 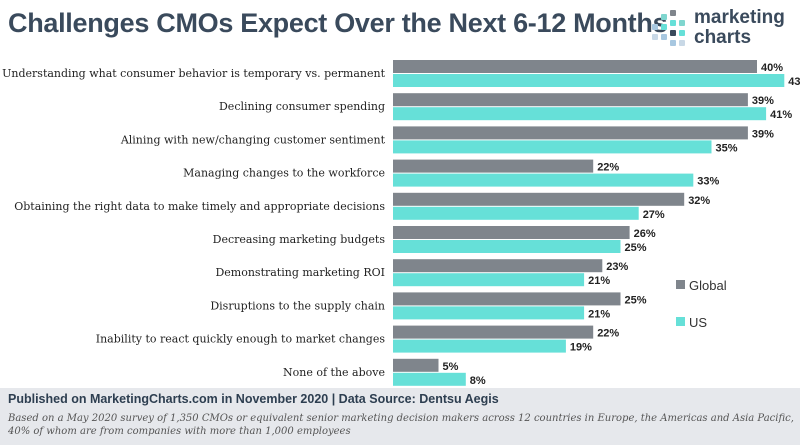 What do you see at coordinates (794, 82) in the screenshot?
I see `us-value-label: 43%` at bounding box center [794, 82].